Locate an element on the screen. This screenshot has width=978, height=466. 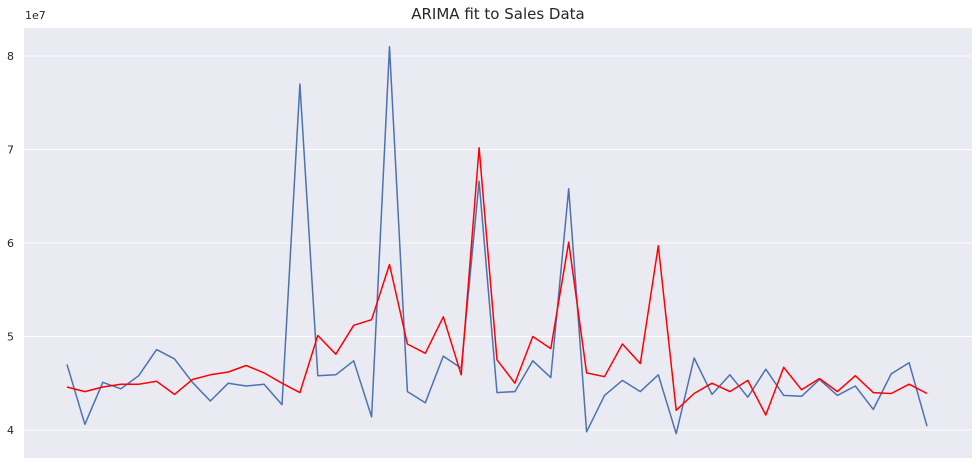
y-offset-label: 1e7 is located at coordinates (35, 15).